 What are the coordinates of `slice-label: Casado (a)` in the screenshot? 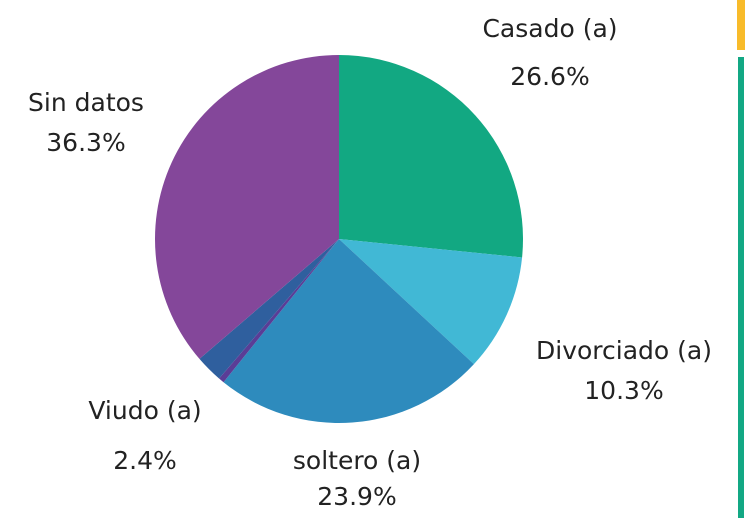 It's located at (549, 28).